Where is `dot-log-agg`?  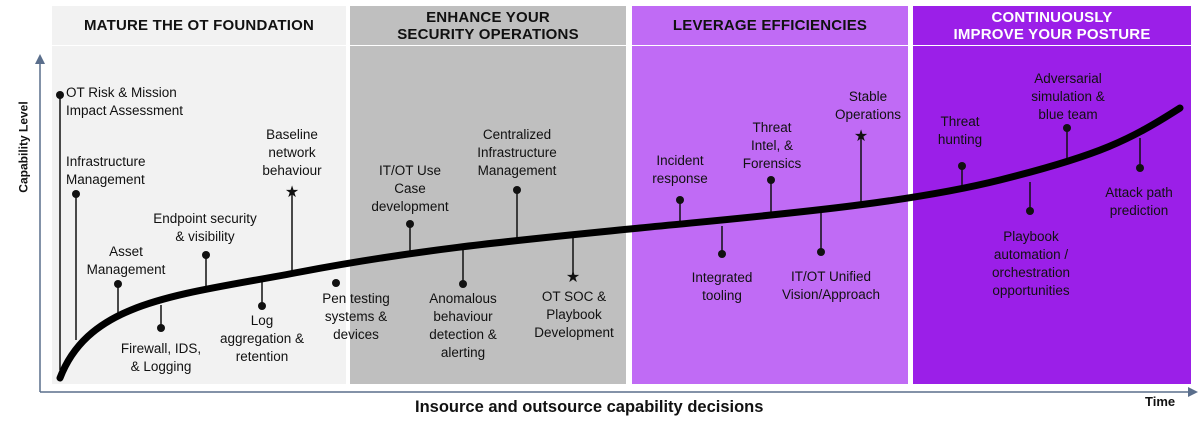
dot-log-agg is located at coordinates (262, 306).